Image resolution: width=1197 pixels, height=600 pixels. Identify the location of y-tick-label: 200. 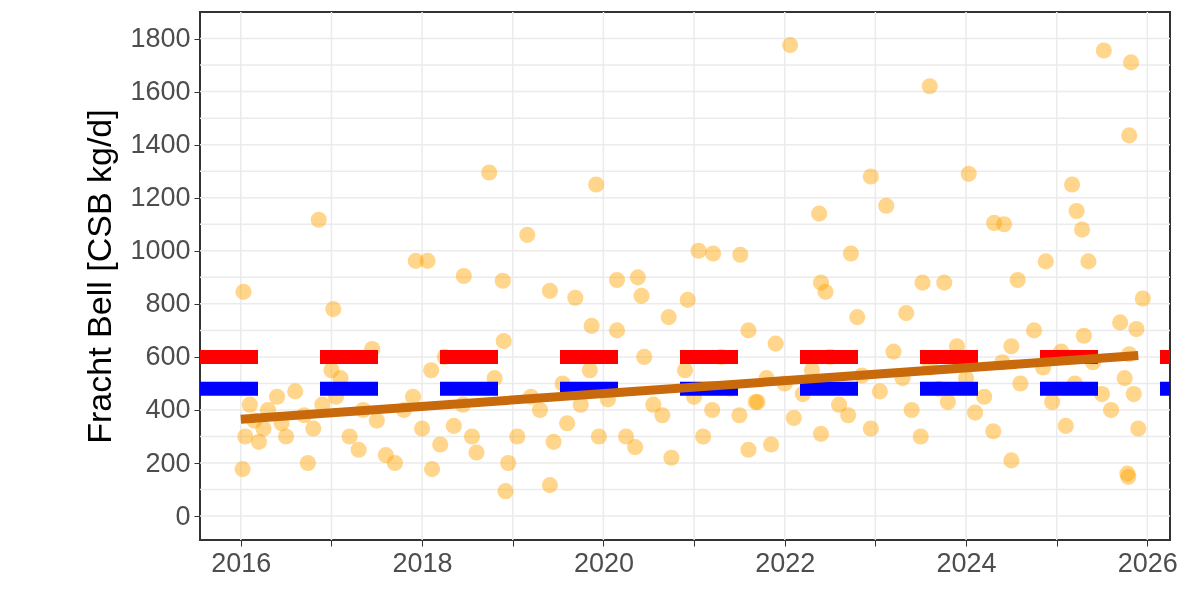
(168, 462).